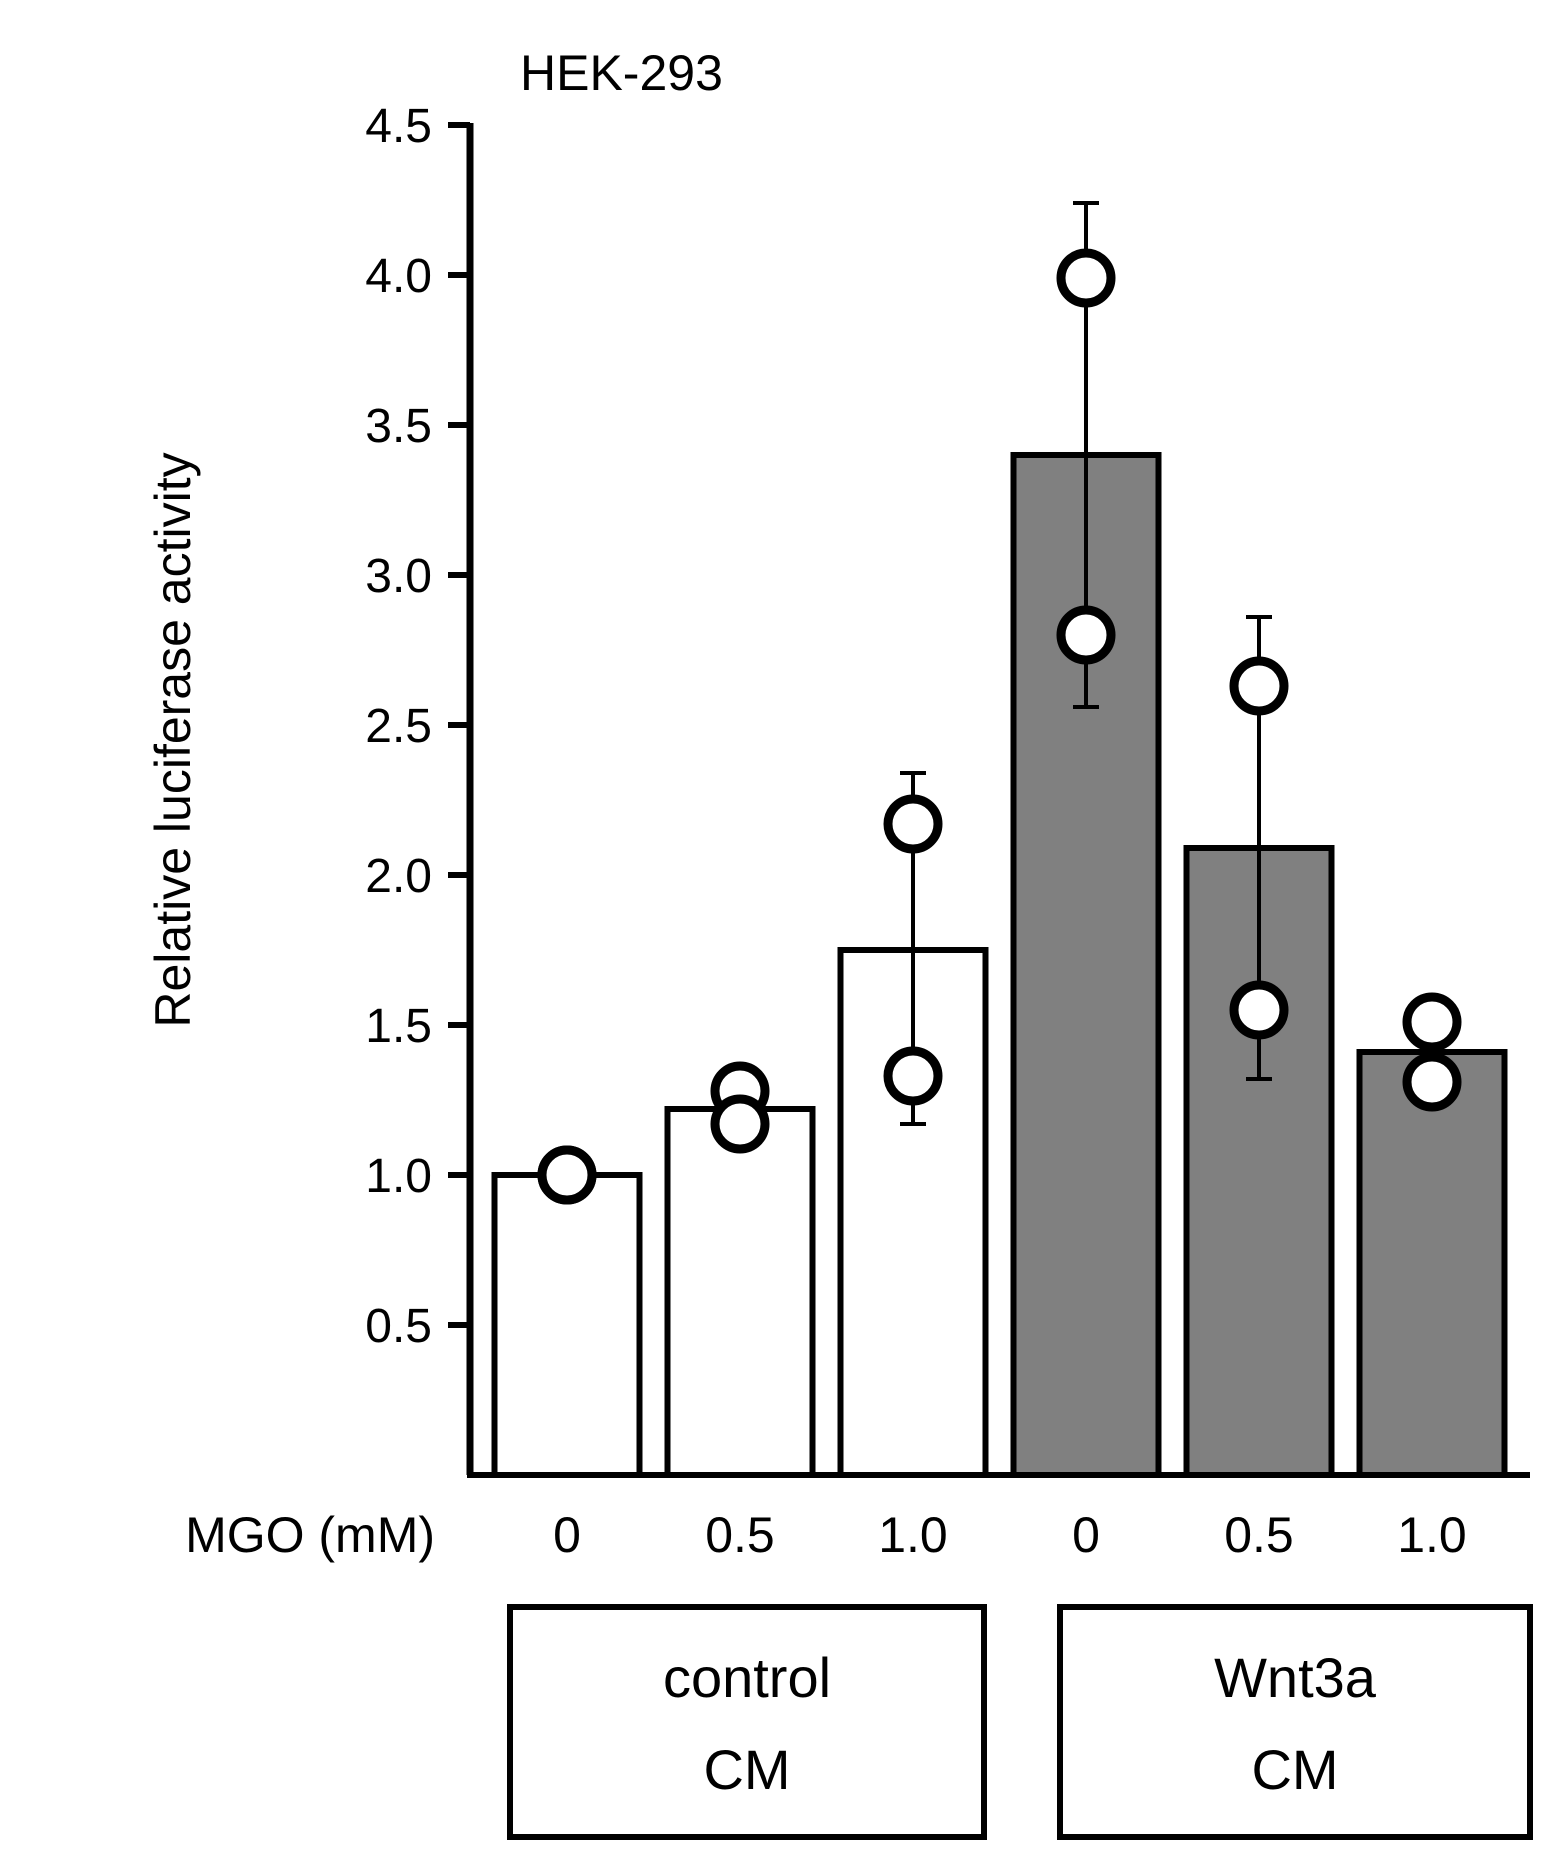 The height and width of the screenshot is (1863, 1561). What do you see at coordinates (1295, 1677) in the screenshot?
I see `group-label-line1: Wnt3a` at bounding box center [1295, 1677].